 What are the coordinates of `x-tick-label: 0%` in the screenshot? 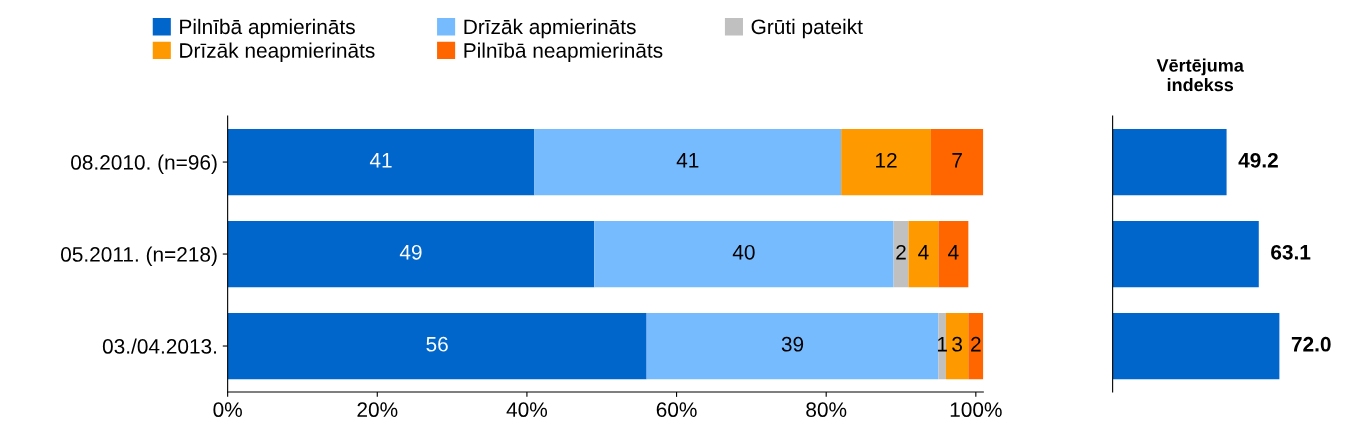 It's located at (227, 410).